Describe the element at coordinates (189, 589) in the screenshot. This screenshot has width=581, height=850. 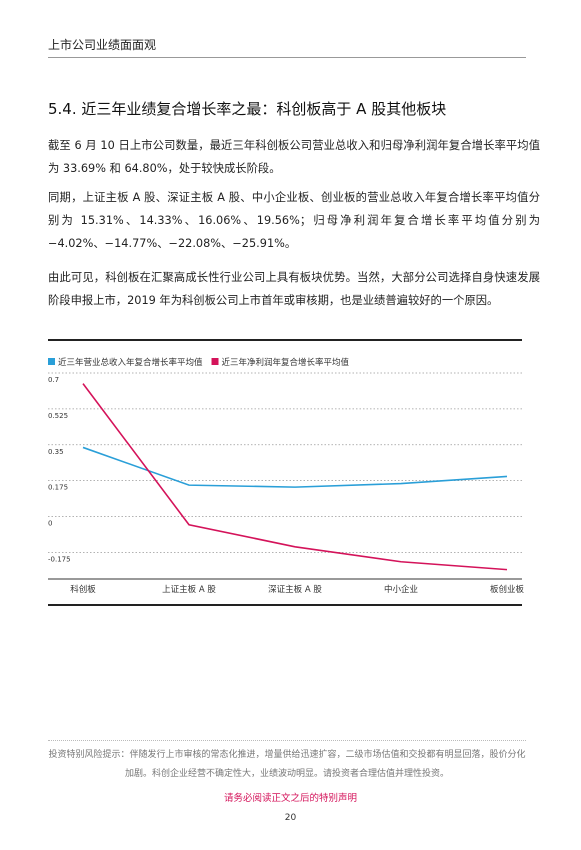
I see `x-tick-label: 上证主板 A 股` at that location.